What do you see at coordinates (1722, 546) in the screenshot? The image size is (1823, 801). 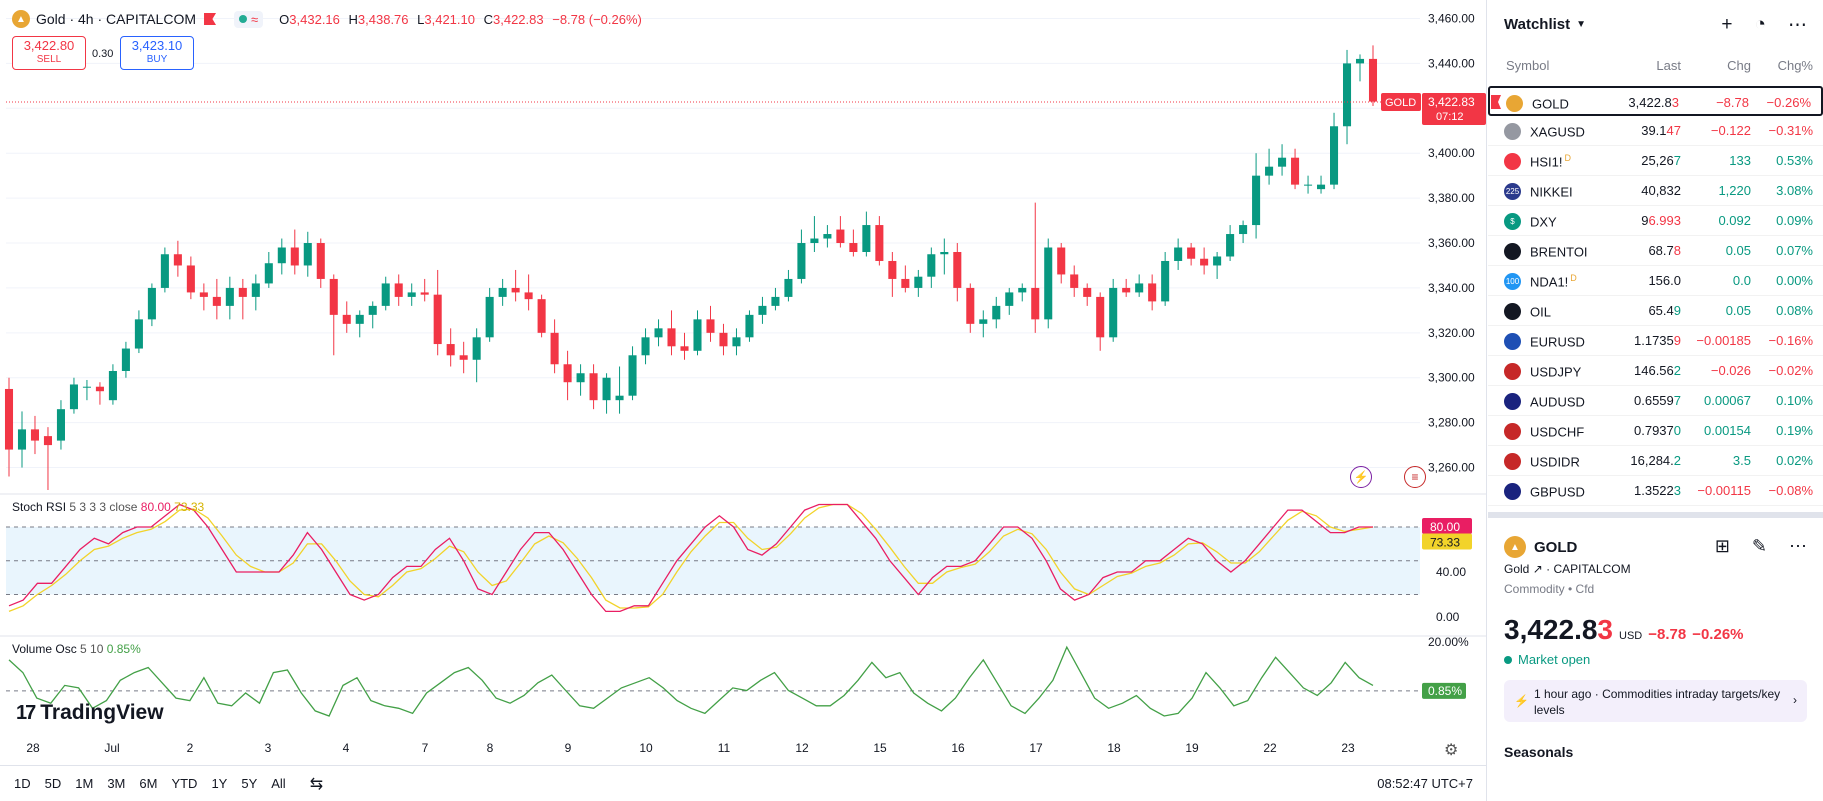 I see `layout-icon: ⊞` at bounding box center [1722, 546].